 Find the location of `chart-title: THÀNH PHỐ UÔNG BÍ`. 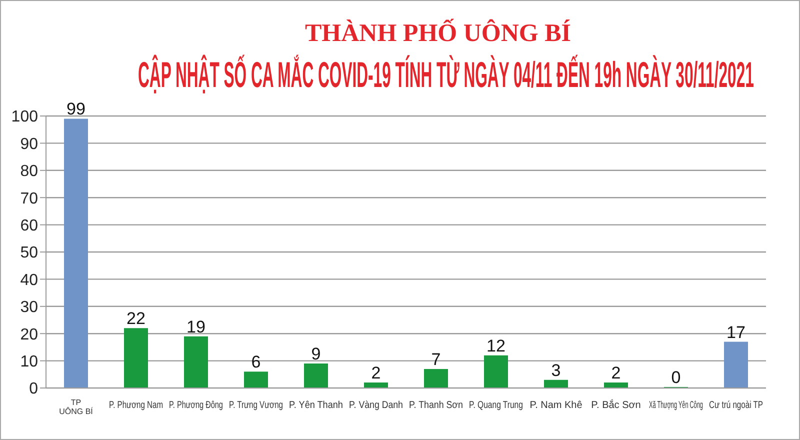

chart-title: THÀNH PHỐ UÔNG BÍ is located at coordinates (438, 32).